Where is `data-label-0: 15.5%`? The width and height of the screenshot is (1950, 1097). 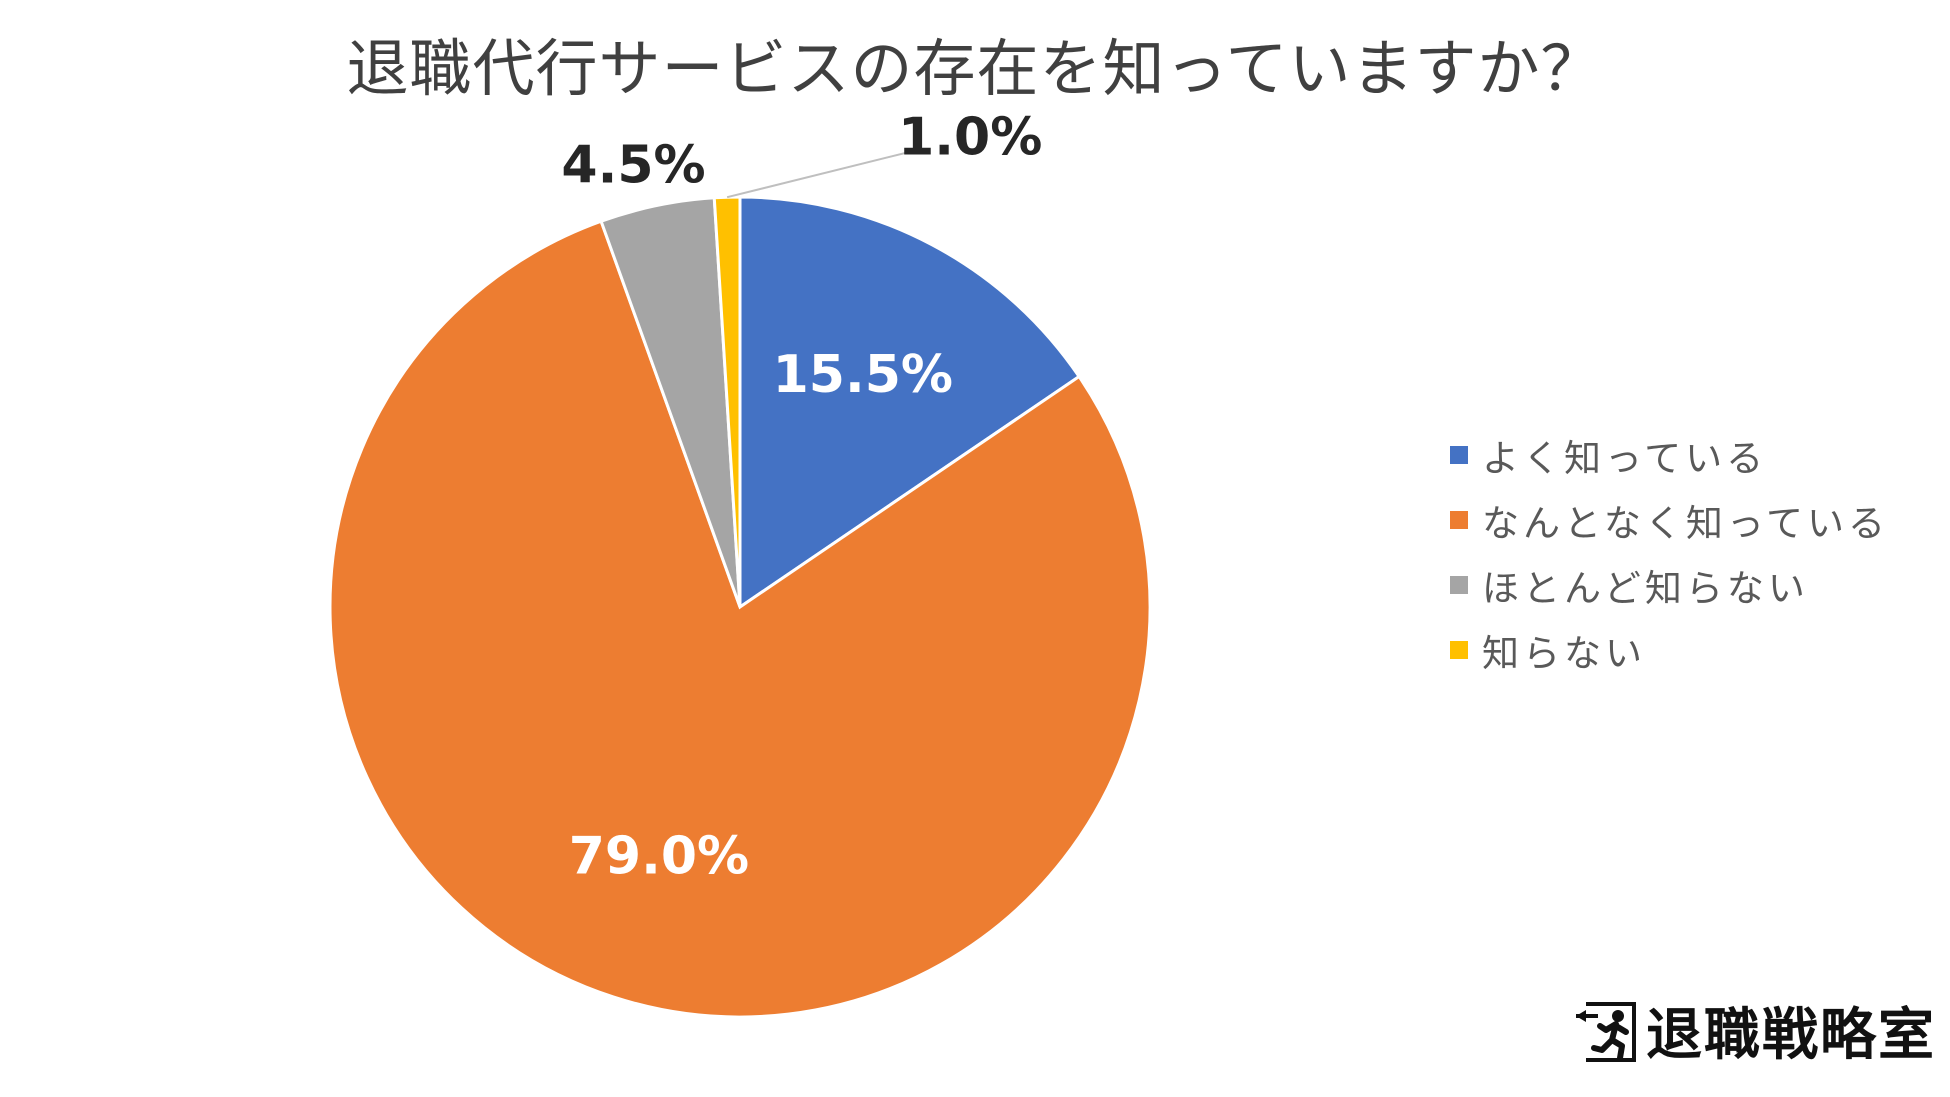 data-label-0: 15.5% is located at coordinates (863, 375).